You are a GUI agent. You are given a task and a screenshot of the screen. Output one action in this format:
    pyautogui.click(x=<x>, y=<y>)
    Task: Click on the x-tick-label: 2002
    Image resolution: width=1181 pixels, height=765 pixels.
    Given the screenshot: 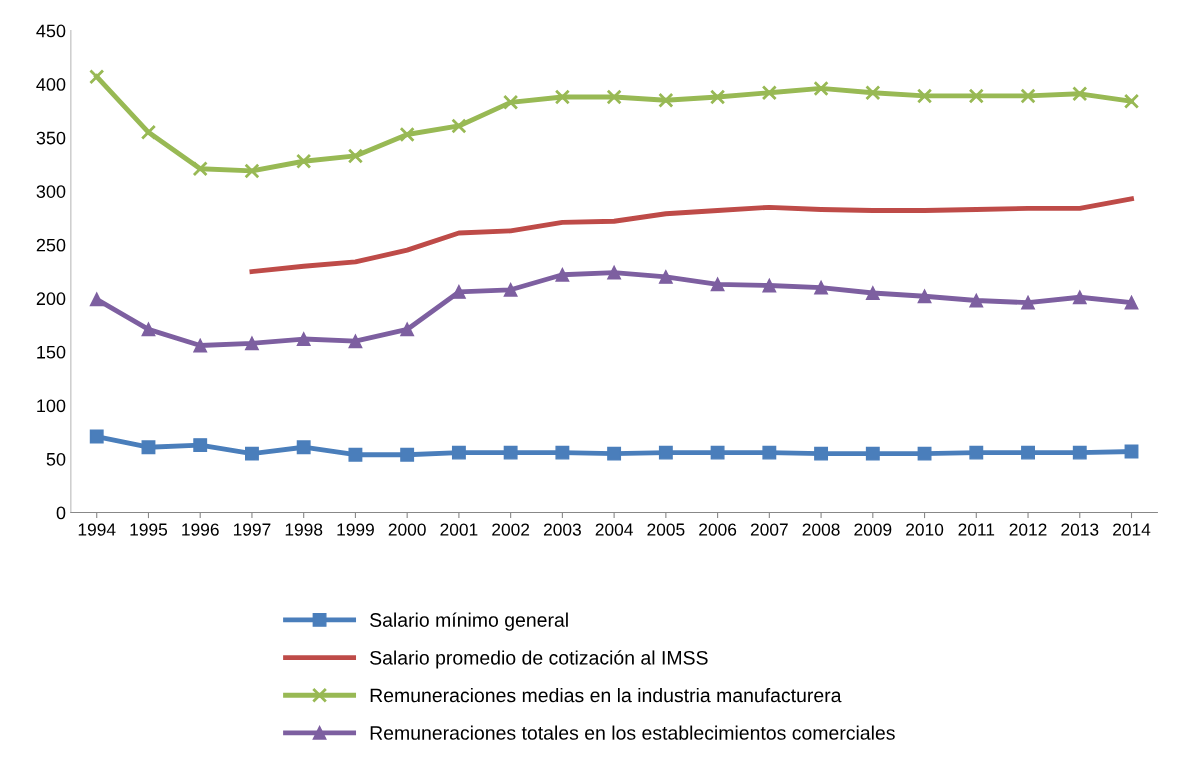 What is the action you would take?
    pyautogui.click(x=511, y=529)
    